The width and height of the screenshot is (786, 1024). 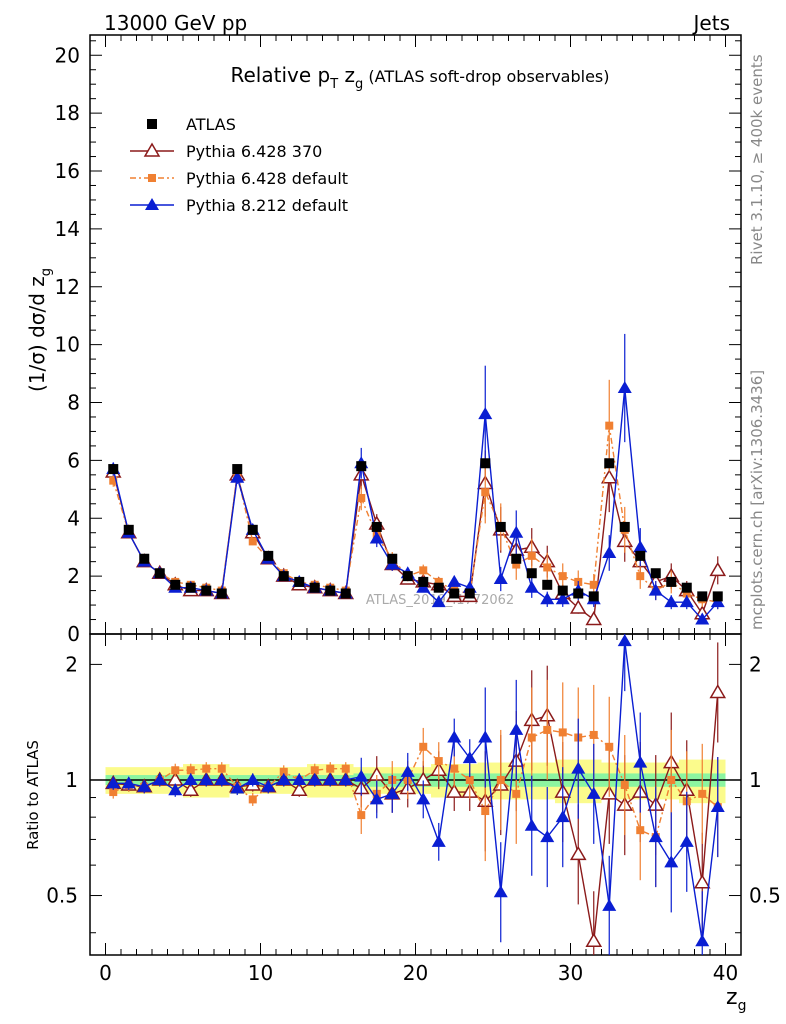 I want to click on y-tick-label: 12, so click(x=67, y=287).